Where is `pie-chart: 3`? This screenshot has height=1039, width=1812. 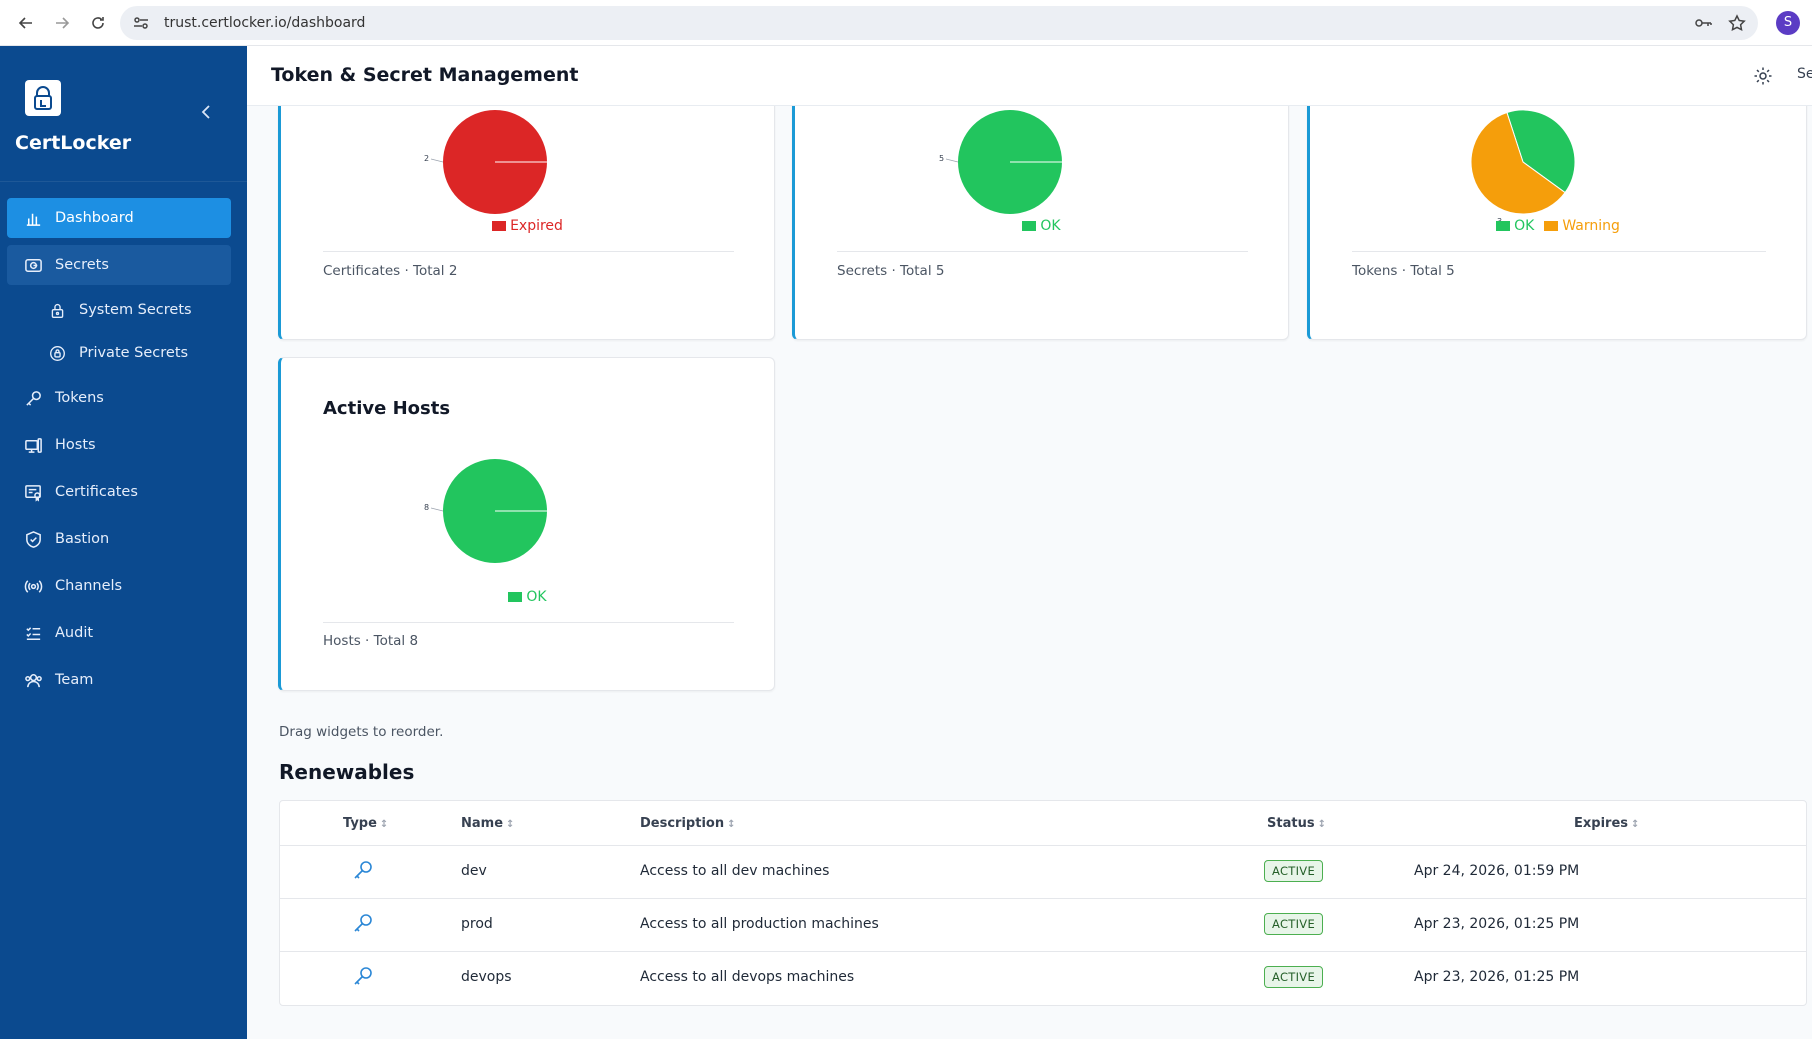 pie-chart: 3 is located at coordinates (1523, 167).